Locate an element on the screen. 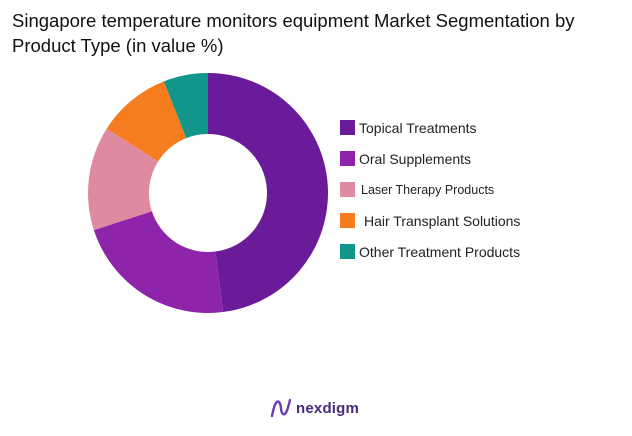  legend-label: Topical Treatments is located at coordinates (418, 127).